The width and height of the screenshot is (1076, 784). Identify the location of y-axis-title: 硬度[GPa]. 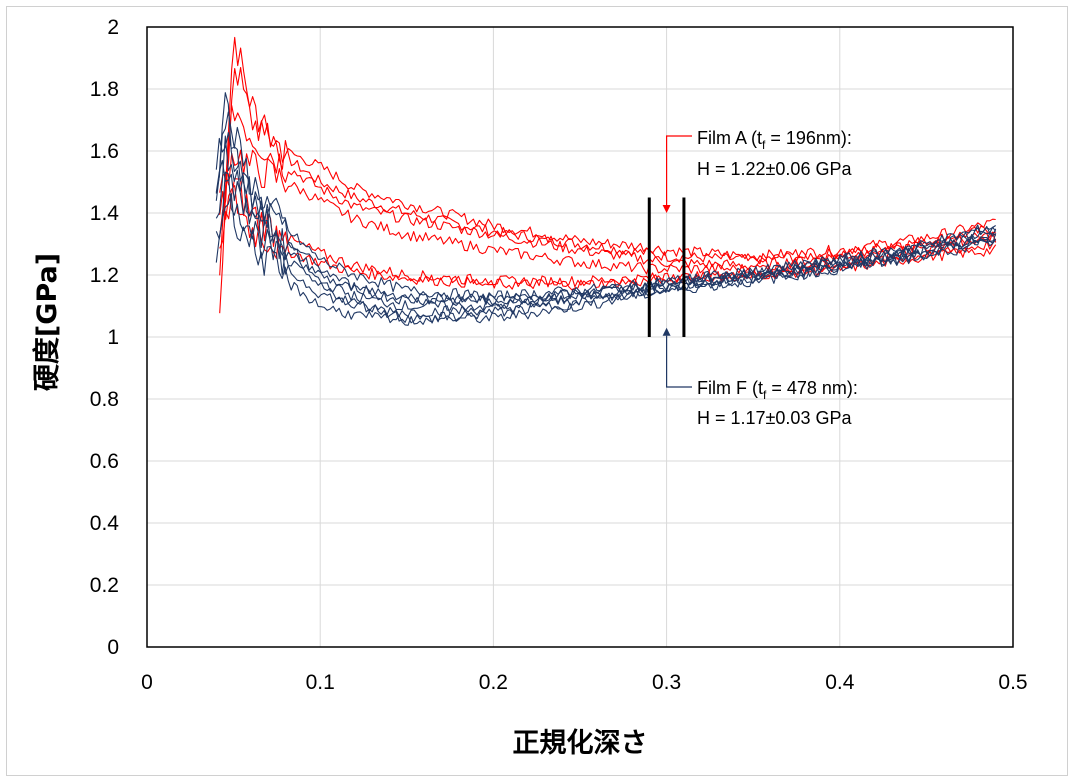
(47, 322).